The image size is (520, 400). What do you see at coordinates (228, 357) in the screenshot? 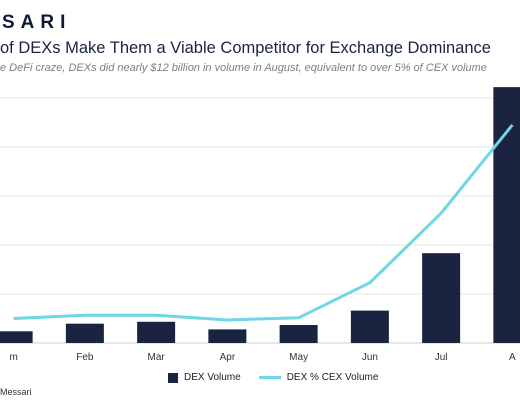
I see `x-tick-label: Apr` at bounding box center [228, 357].